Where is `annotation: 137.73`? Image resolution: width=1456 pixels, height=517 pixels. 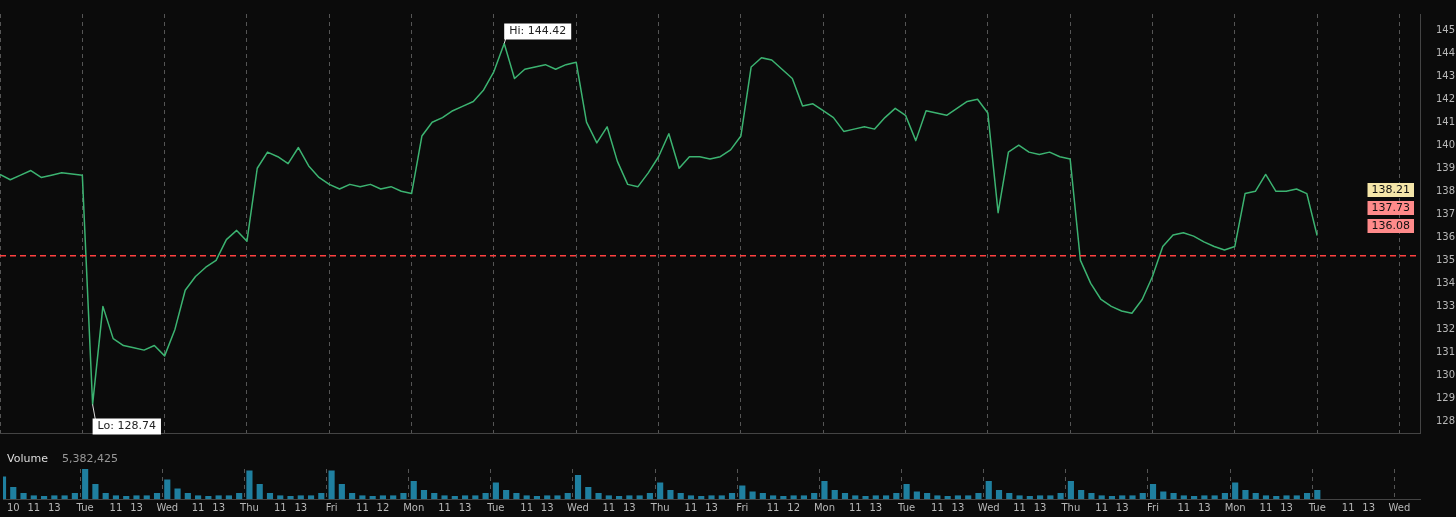
annotation: 137.73 is located at coordinates (1391, 207).